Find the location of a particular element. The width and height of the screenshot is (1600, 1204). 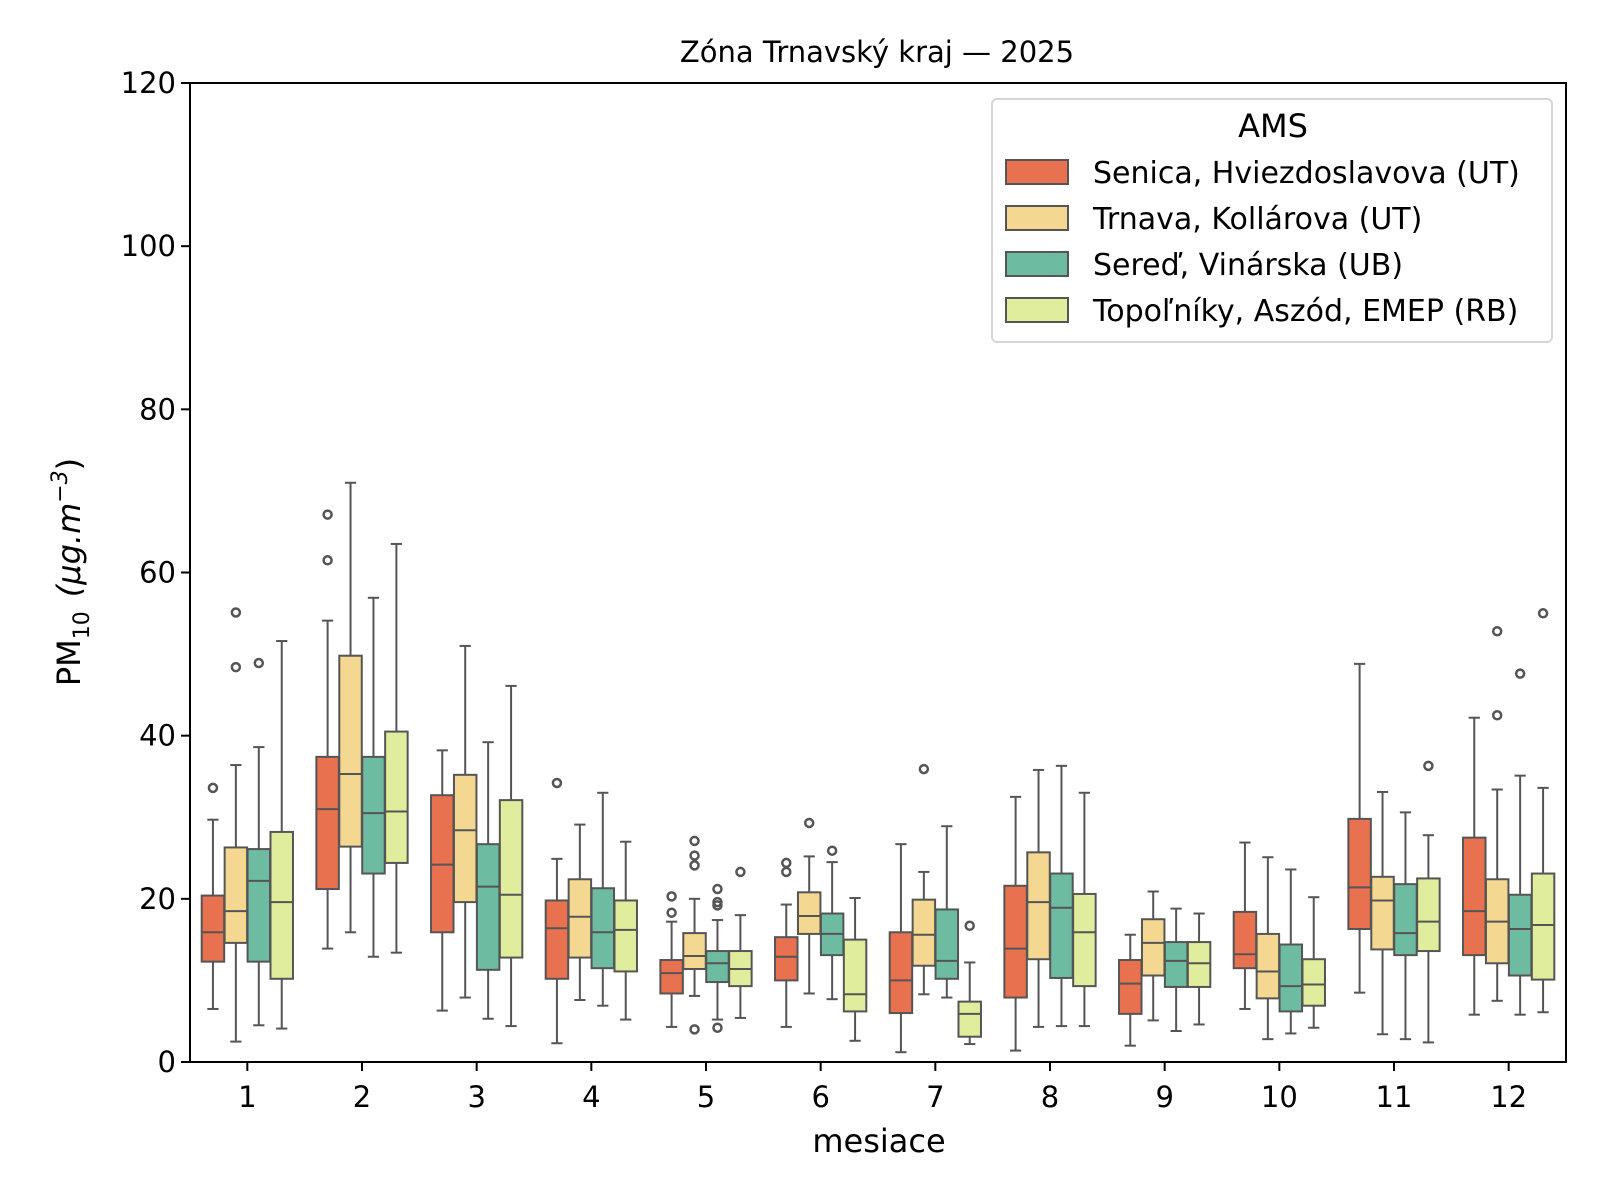

x-tick-label: 2 is located at coordinates (362, 1097).